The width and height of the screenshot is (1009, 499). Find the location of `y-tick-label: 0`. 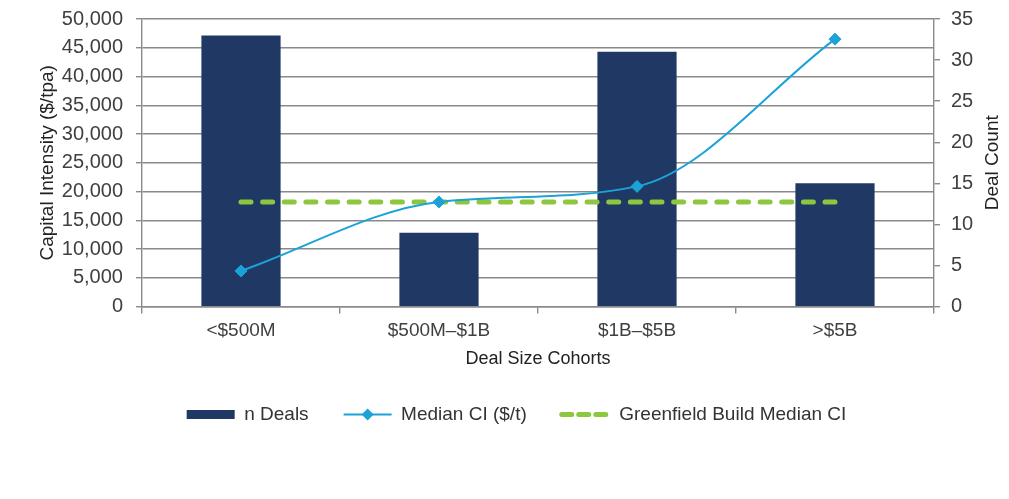

y-tick-label: 0 is located at coordinates (117, 305).